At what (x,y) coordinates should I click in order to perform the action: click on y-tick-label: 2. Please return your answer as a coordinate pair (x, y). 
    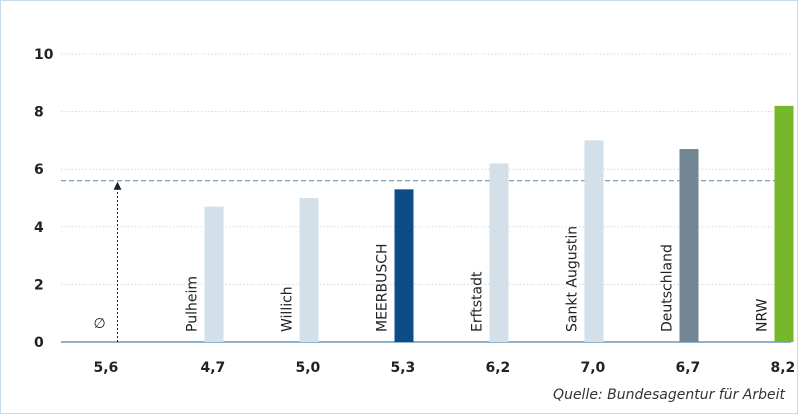
    Looking at the image, I should click on (39, 285).